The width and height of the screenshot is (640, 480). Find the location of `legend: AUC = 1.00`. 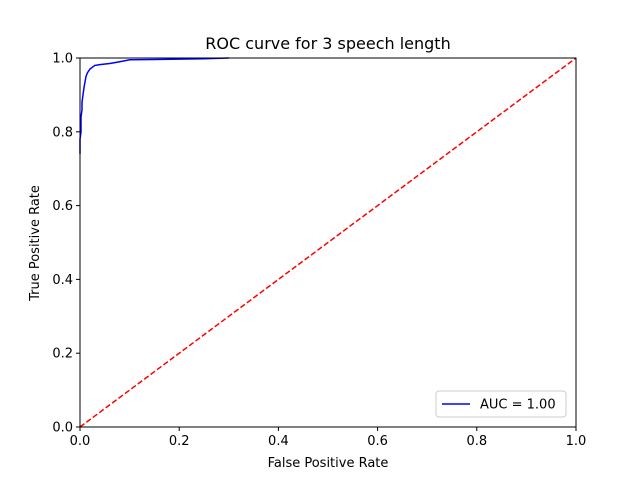

legend: AUC = 1.00 is located at coordinates (501, 404).